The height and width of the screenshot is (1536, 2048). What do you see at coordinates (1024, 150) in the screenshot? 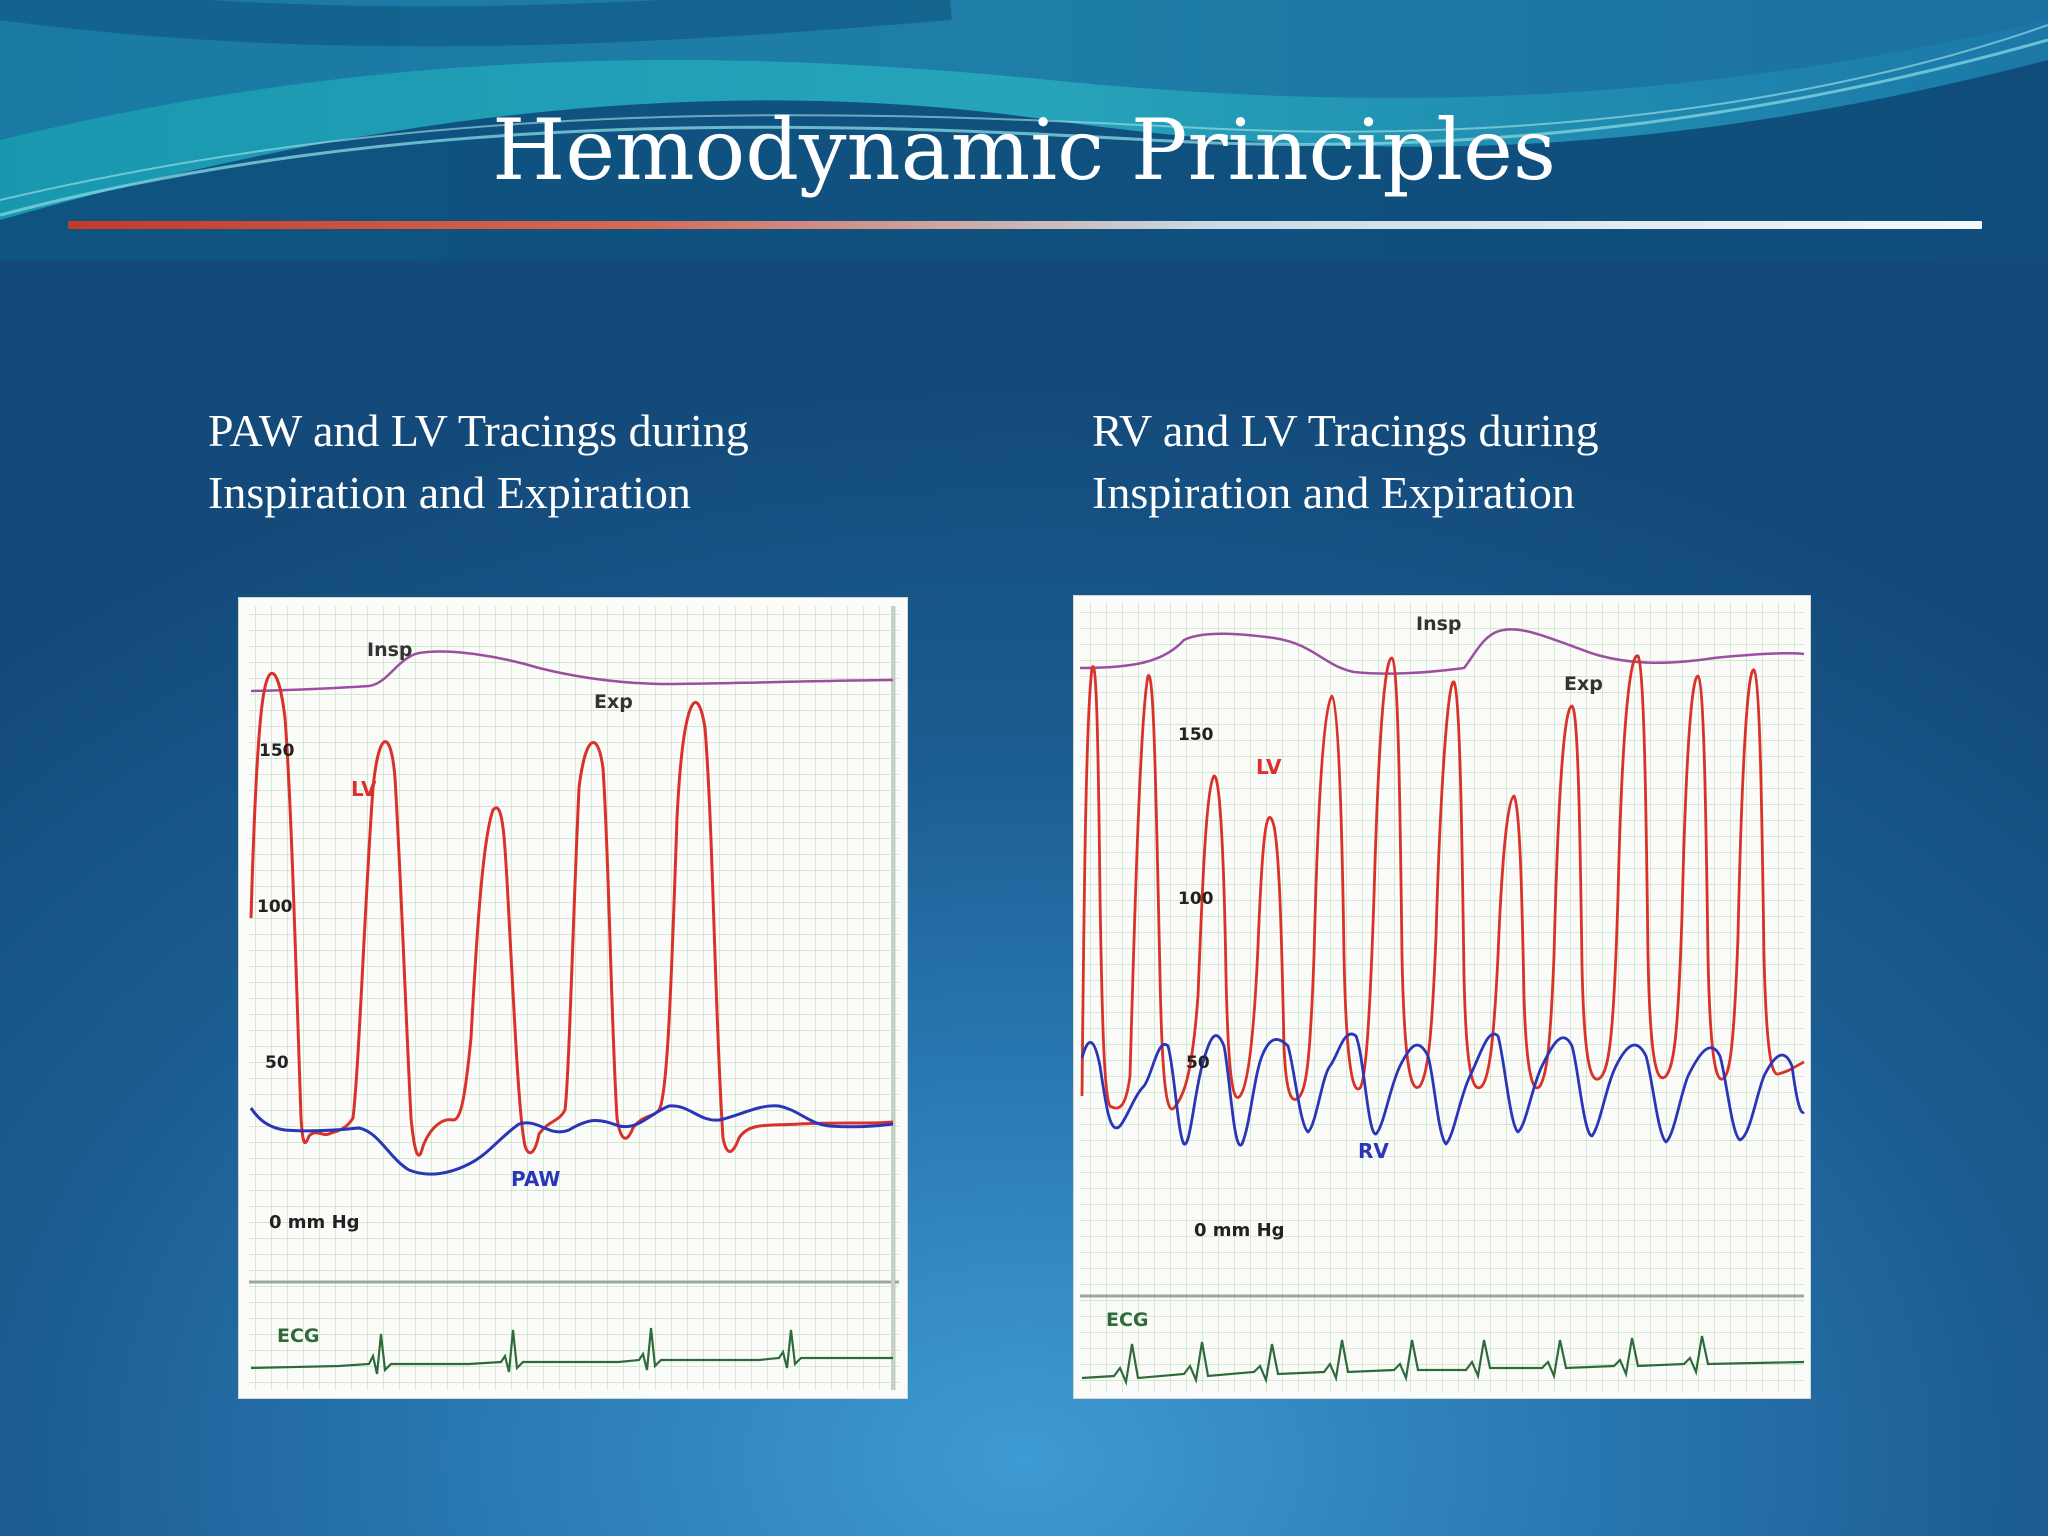
I see `slide-title: Hemodynamic Principles` at bounding box center [1024, 150].